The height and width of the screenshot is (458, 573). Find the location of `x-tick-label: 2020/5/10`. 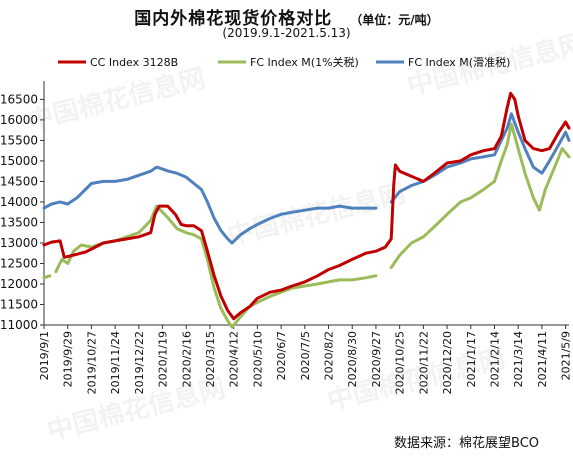

x-tick-label: 2020/5/10 is located at coordinates (257, 359).